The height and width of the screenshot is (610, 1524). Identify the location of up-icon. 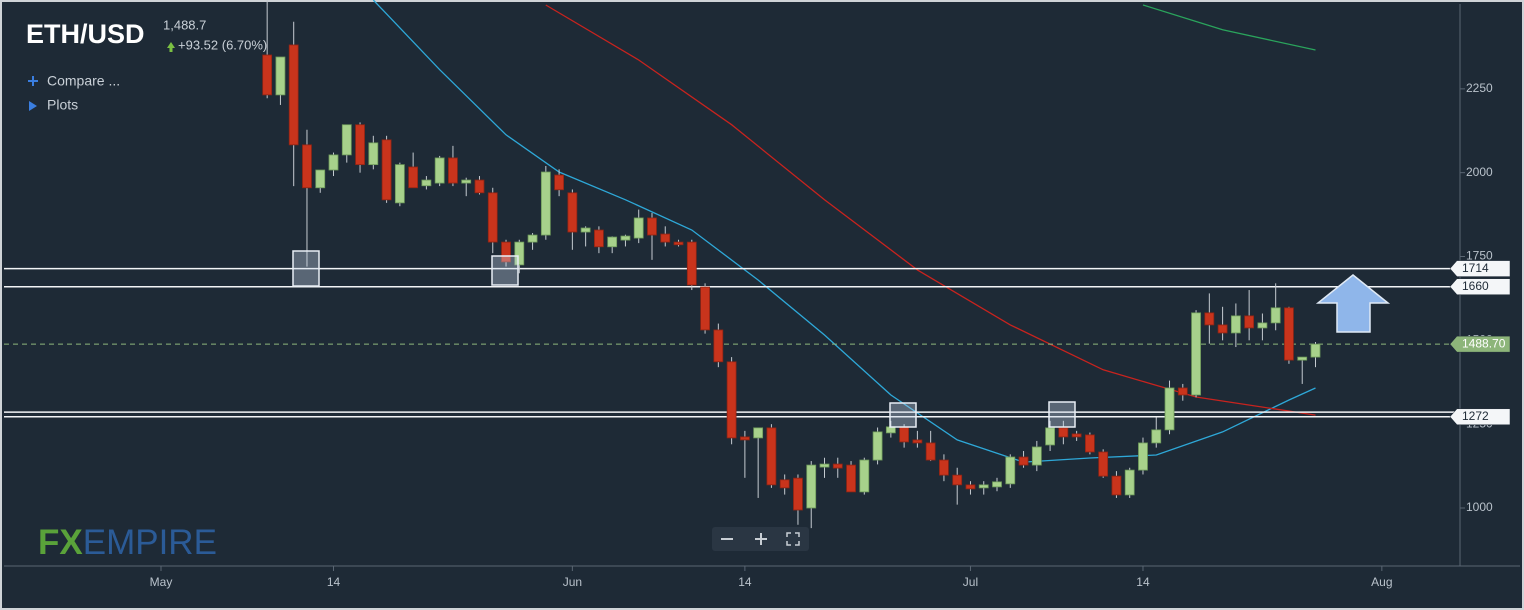
(171, 47).